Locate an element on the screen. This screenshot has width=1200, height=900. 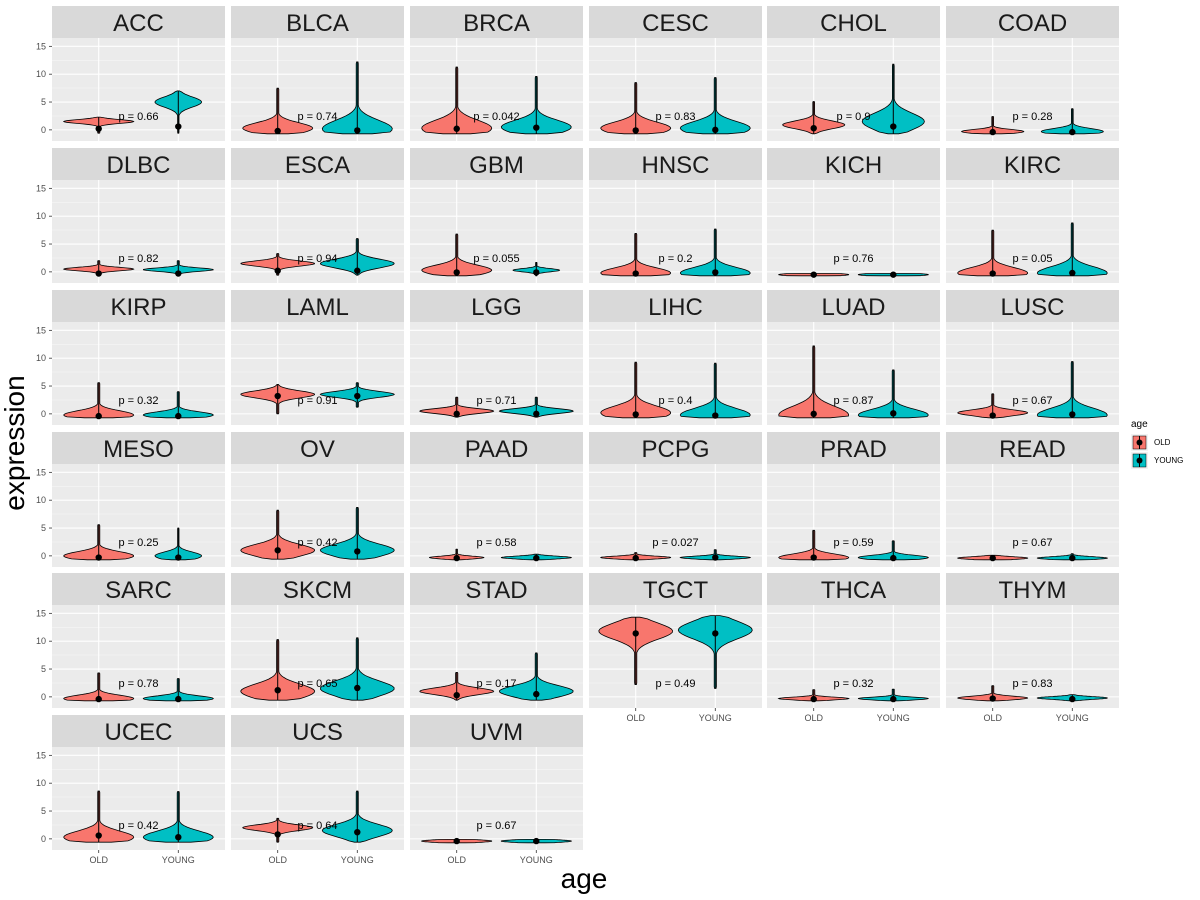
facet-strip-label: CHOL is located at coordinates (853, 23).